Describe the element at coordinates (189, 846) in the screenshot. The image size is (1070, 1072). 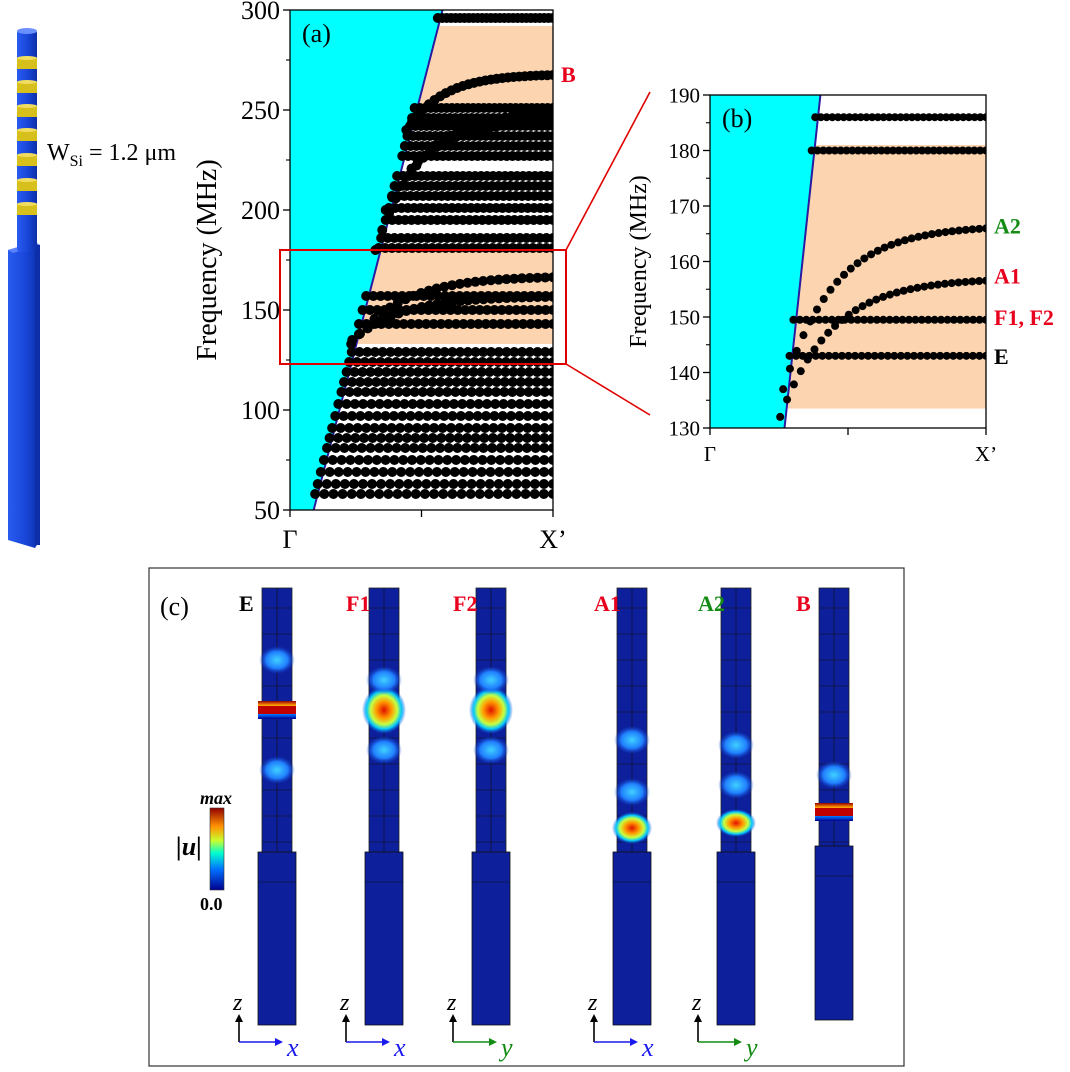
I see `colorbar-quantity-label: |u|` at that location.